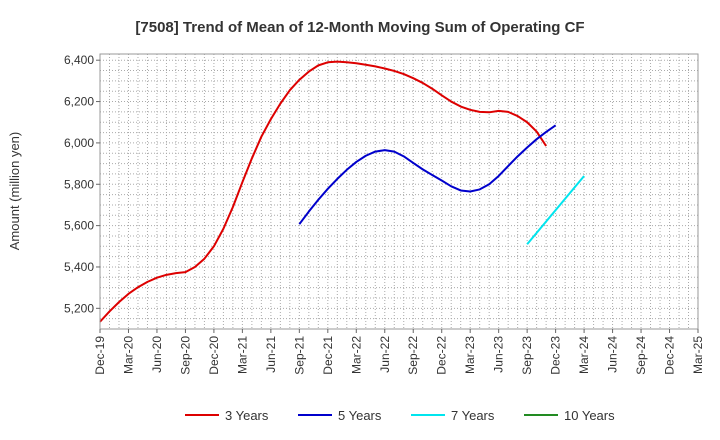 This screenshot has width=720, height=440. I want to click on x-tick-label: Dec-23, so click(556, 355).